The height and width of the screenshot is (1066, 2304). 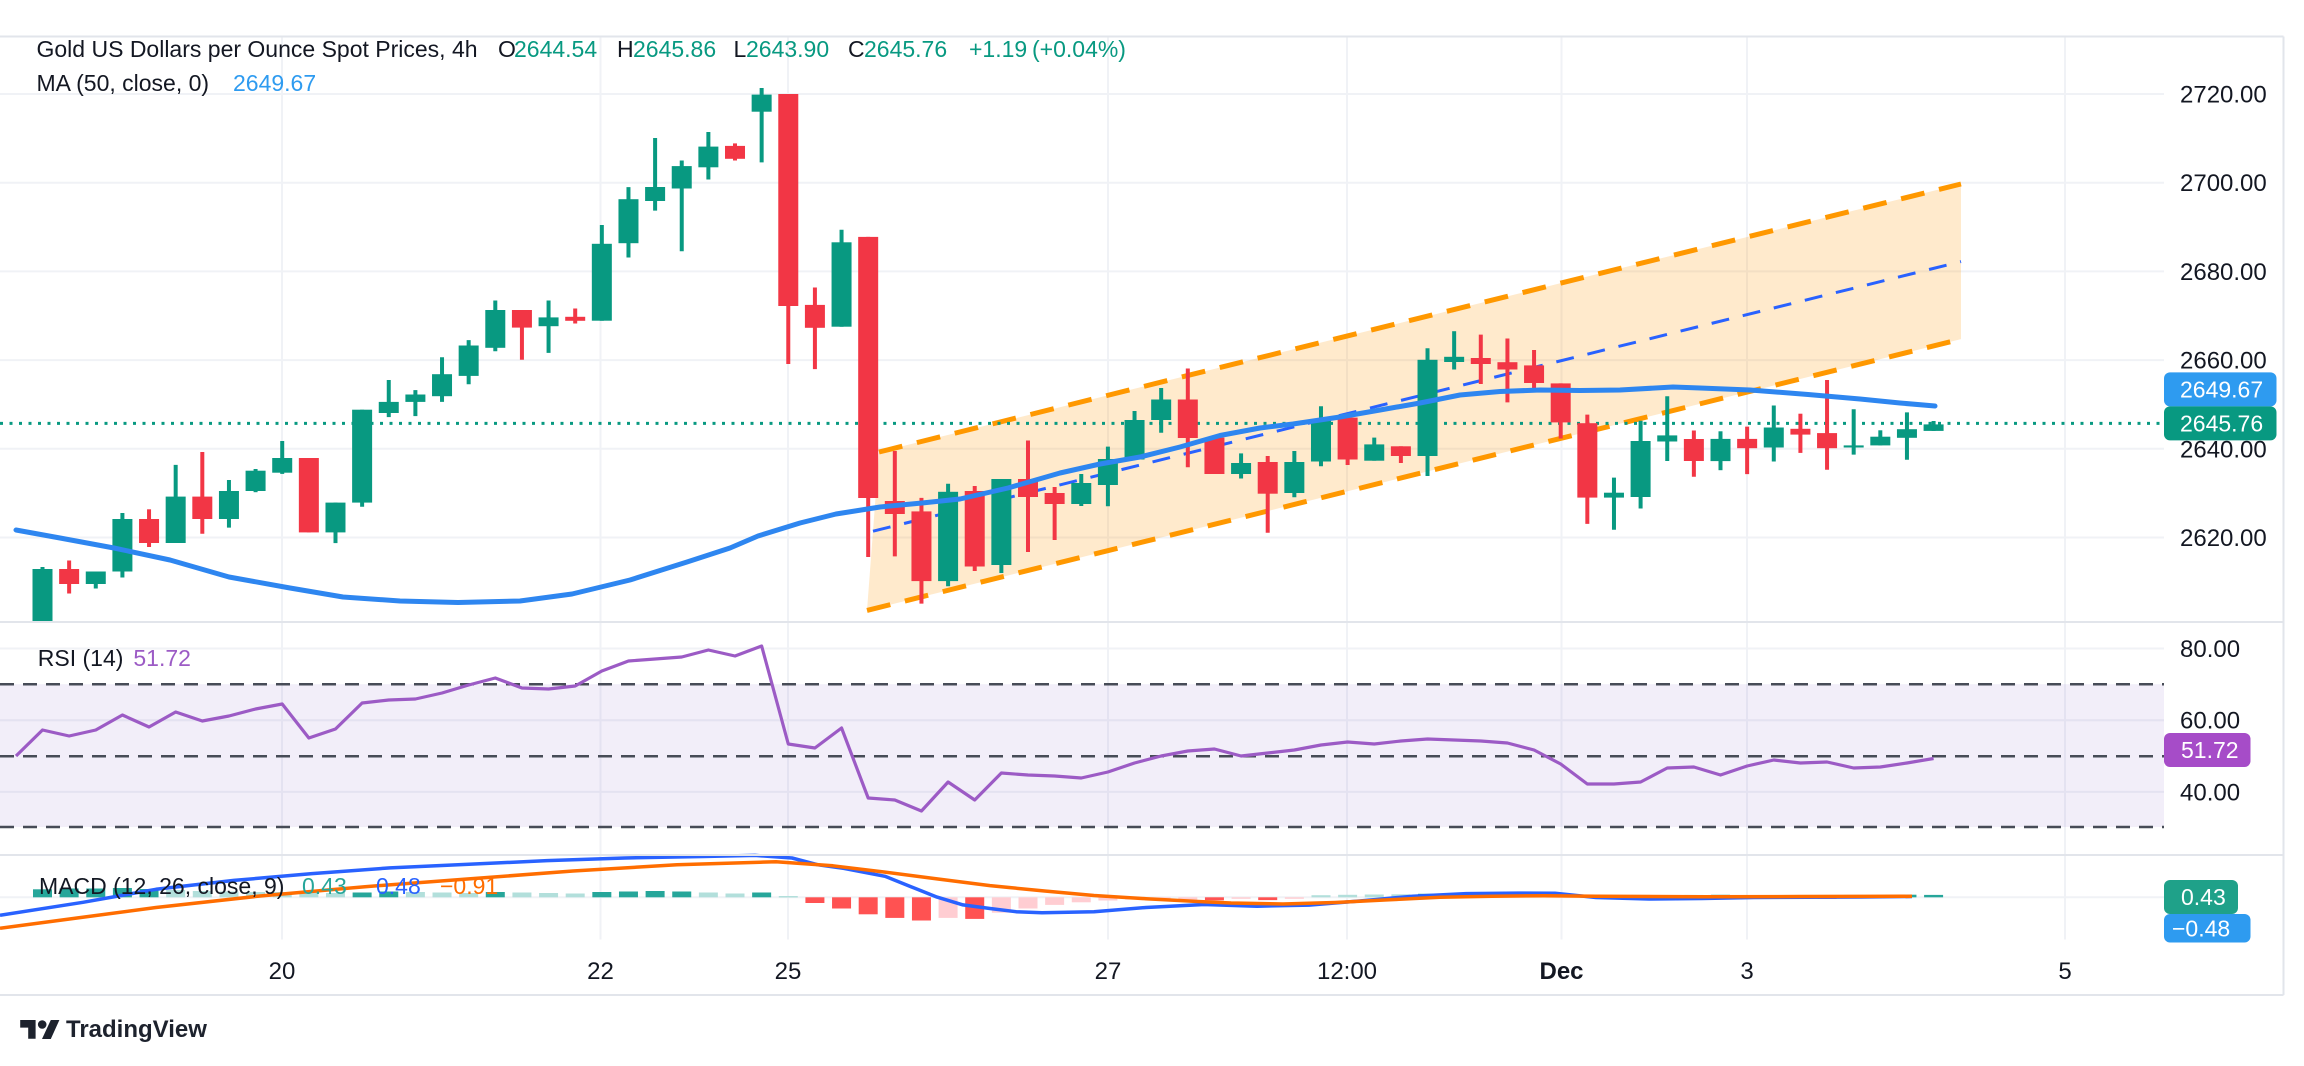 What do you see at coordinates (2223, 538) in the screenshot?
I see `svg-text: 2620.00` at bounding box center [2223, 538].